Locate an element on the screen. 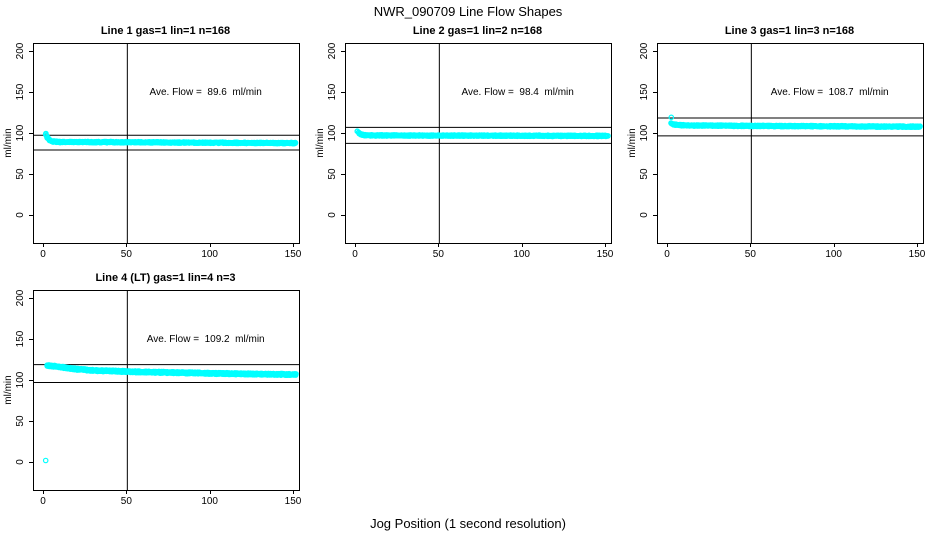 The width and height of the screenshot is (936, 540). plot-area: Ave. Flow = 109.2 ml/min is located at coordinates (166, 390).